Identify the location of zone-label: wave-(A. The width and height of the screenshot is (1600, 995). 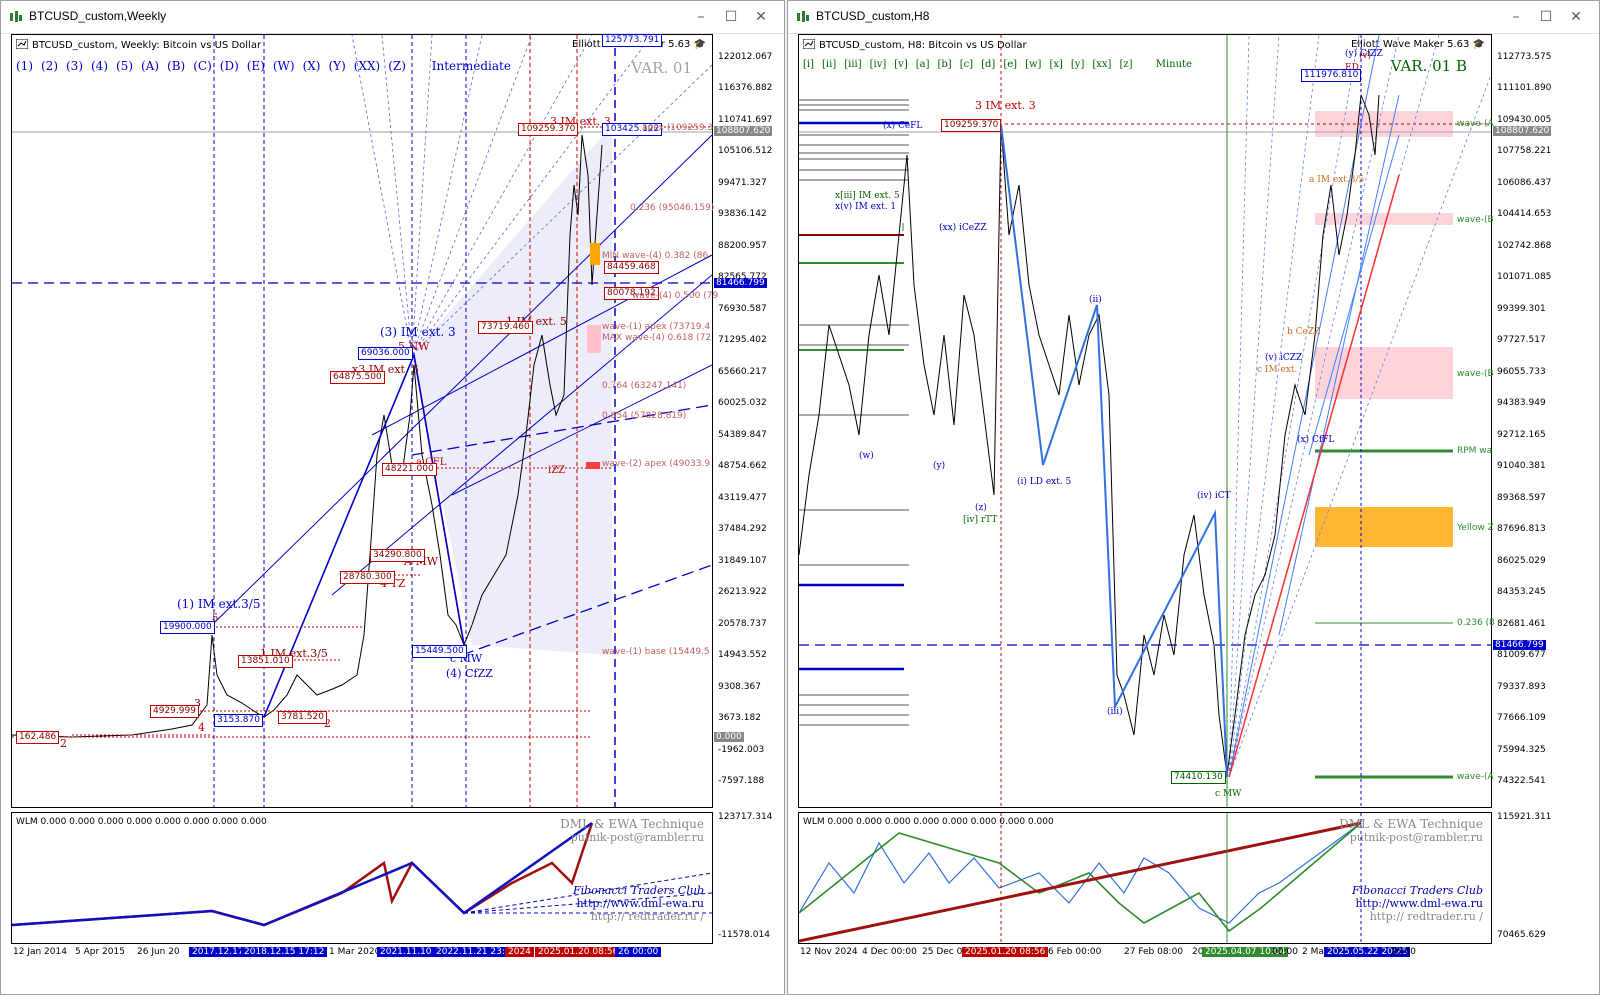
(1475, 777).